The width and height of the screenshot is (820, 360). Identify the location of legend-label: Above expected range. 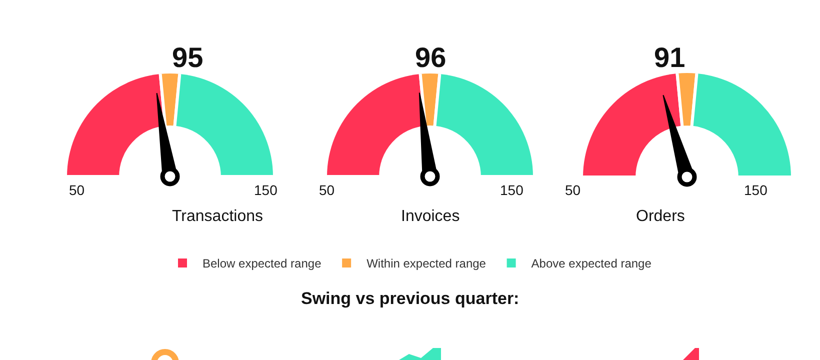
(591, 263).